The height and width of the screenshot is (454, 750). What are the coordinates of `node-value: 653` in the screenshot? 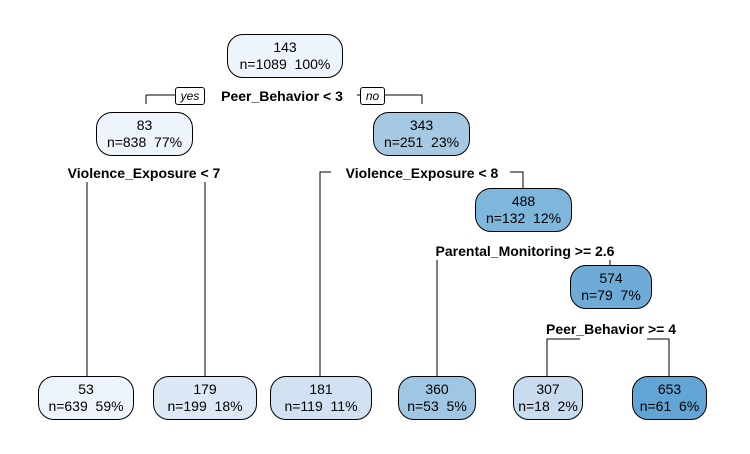 It's located at (669, 389).